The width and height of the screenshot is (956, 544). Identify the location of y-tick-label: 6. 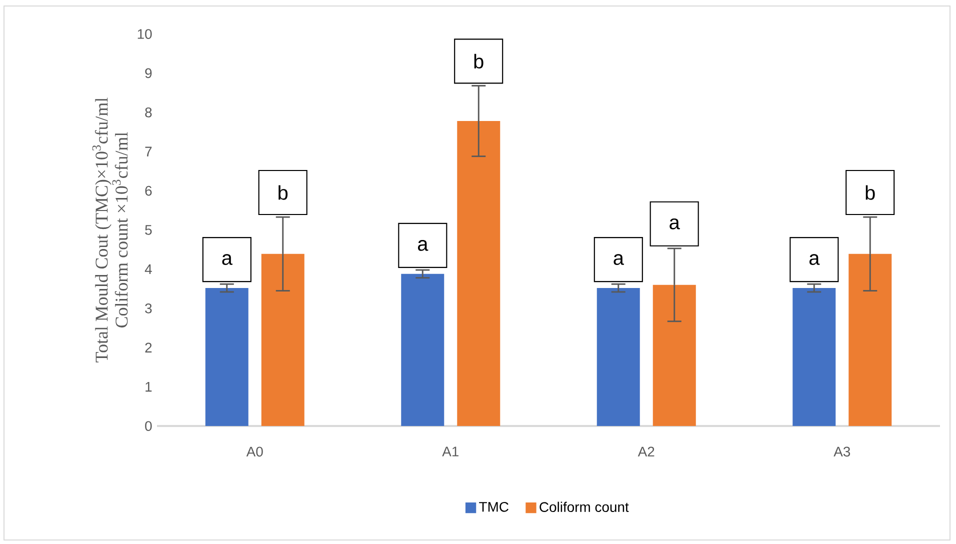
(148, 191).